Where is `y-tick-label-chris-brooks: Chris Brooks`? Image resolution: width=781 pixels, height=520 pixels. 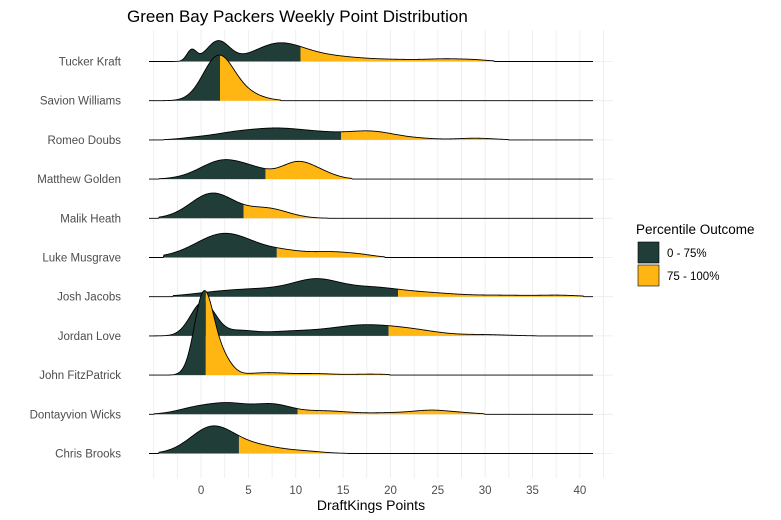
y-tick-label-chris-brooks: Chris Brooks is located at coordinates (88, 455).